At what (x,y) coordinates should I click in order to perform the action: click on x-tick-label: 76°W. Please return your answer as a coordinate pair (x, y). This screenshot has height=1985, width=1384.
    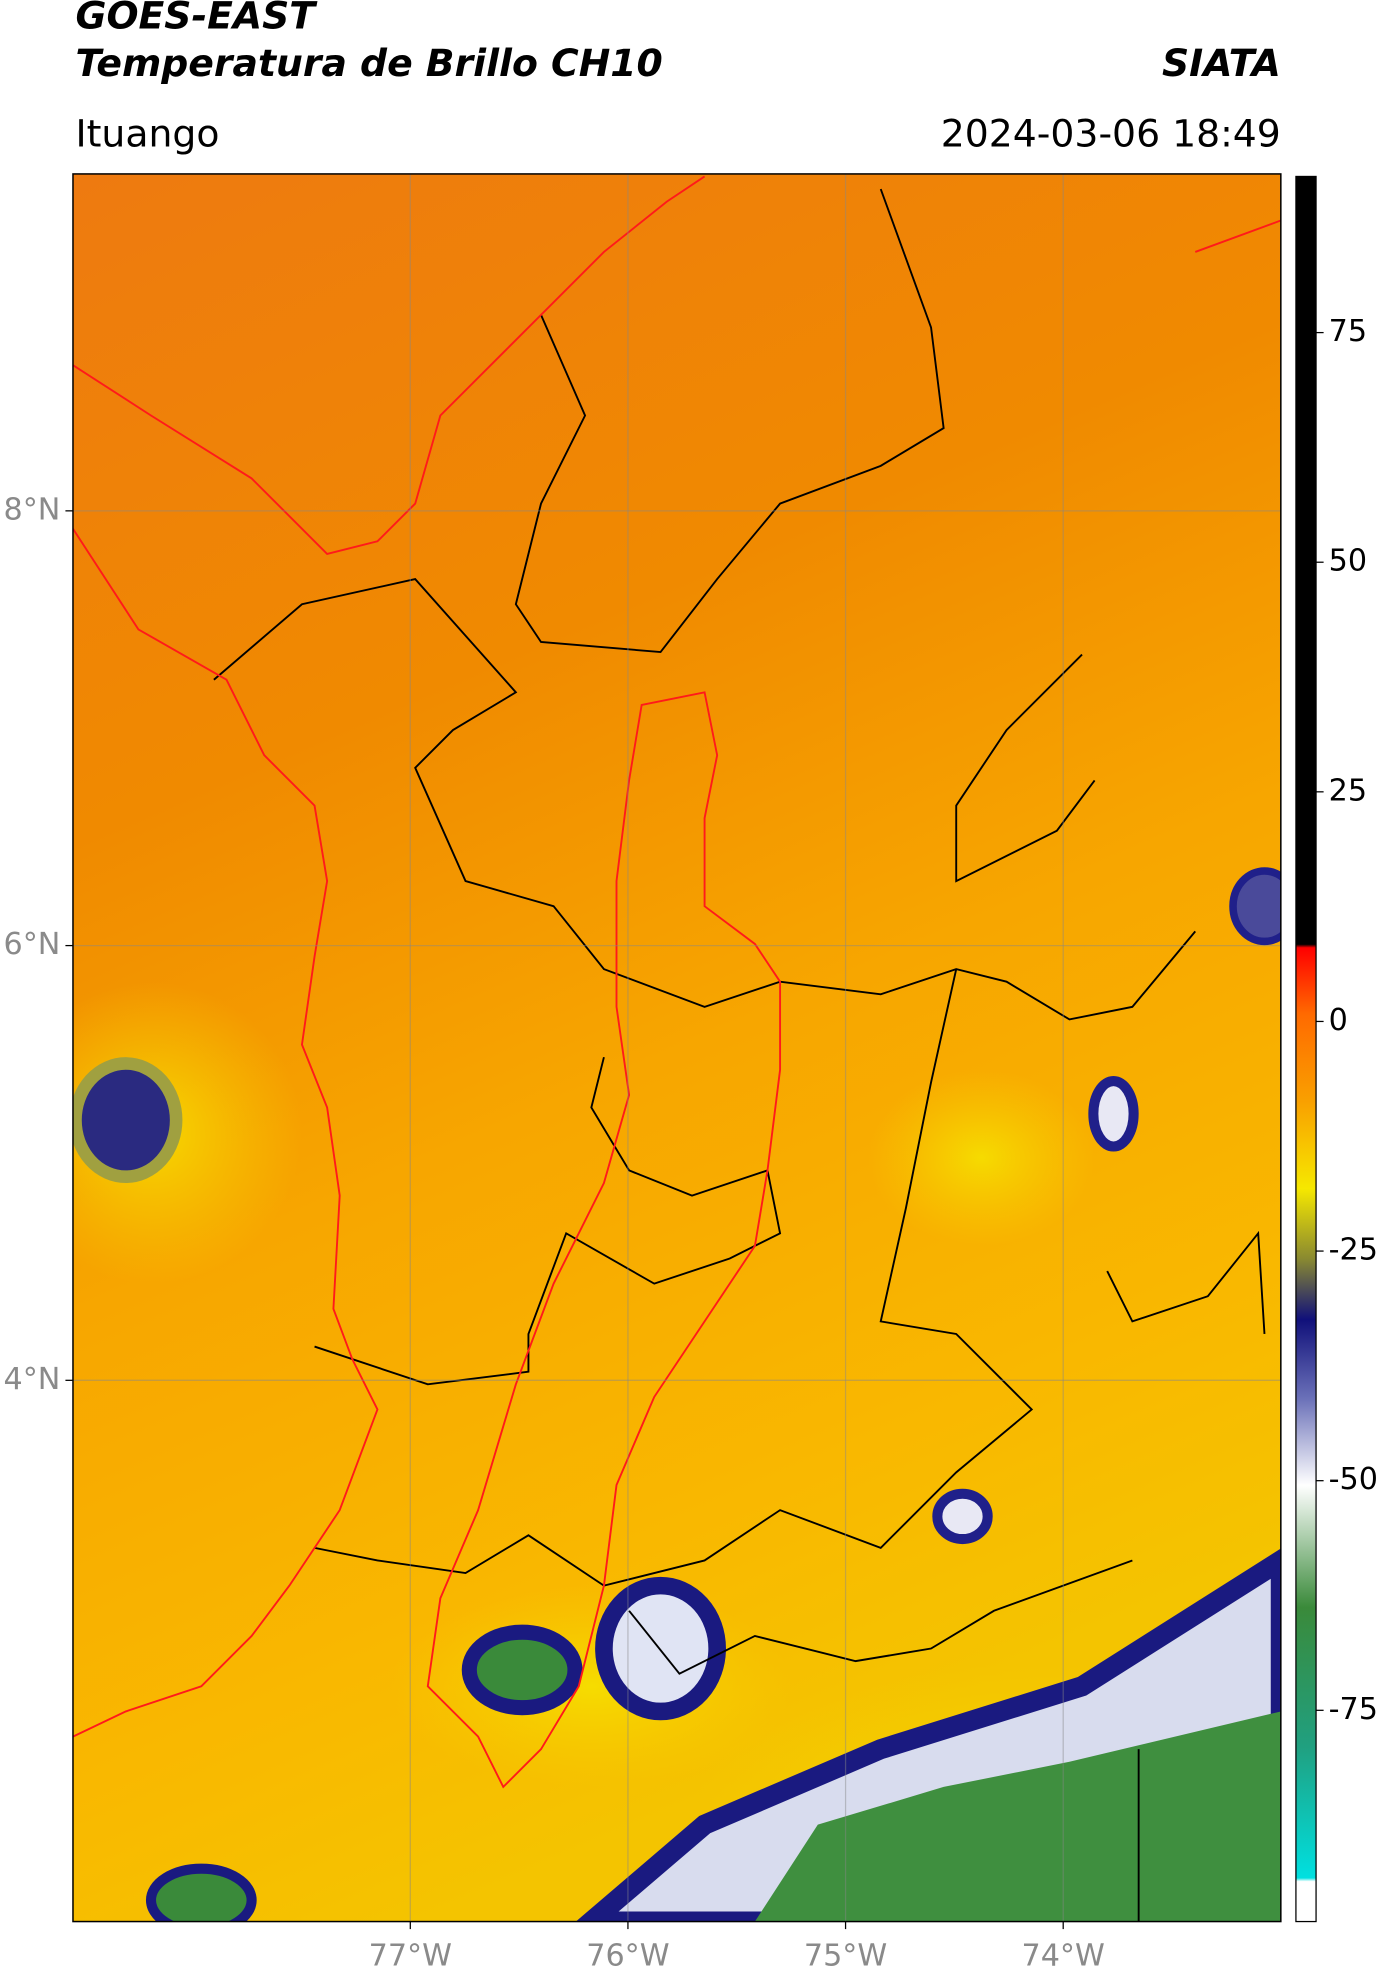
    Looking at the image, I should click on (627, 1955).